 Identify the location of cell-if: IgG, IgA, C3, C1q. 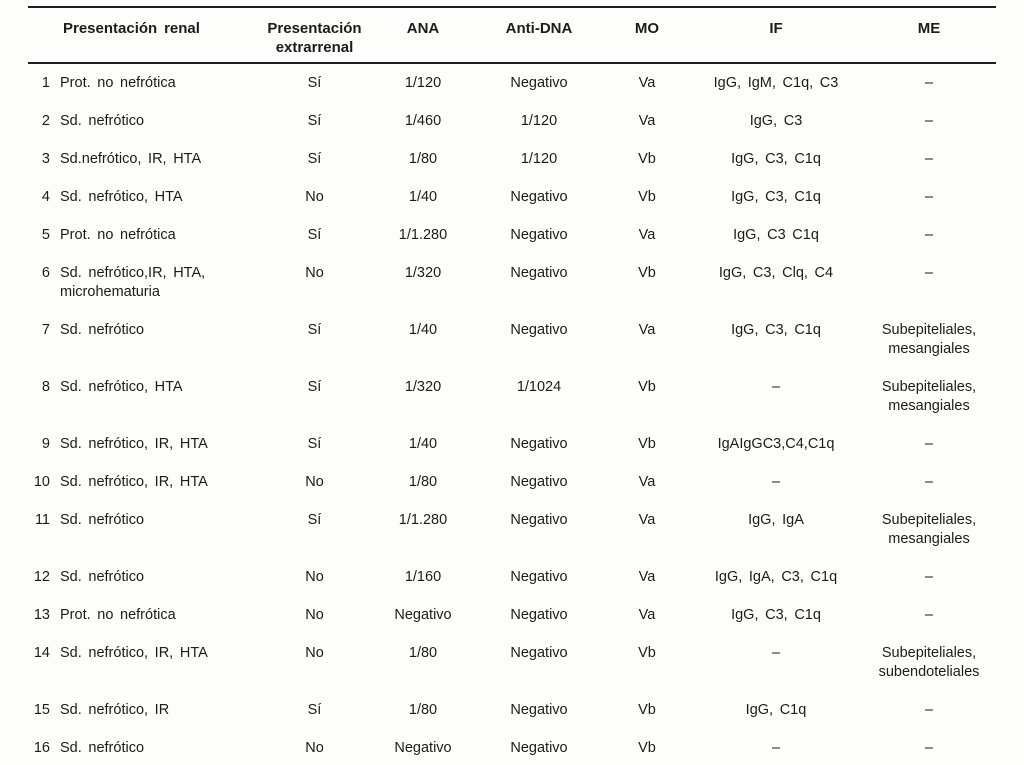
(776, 577).